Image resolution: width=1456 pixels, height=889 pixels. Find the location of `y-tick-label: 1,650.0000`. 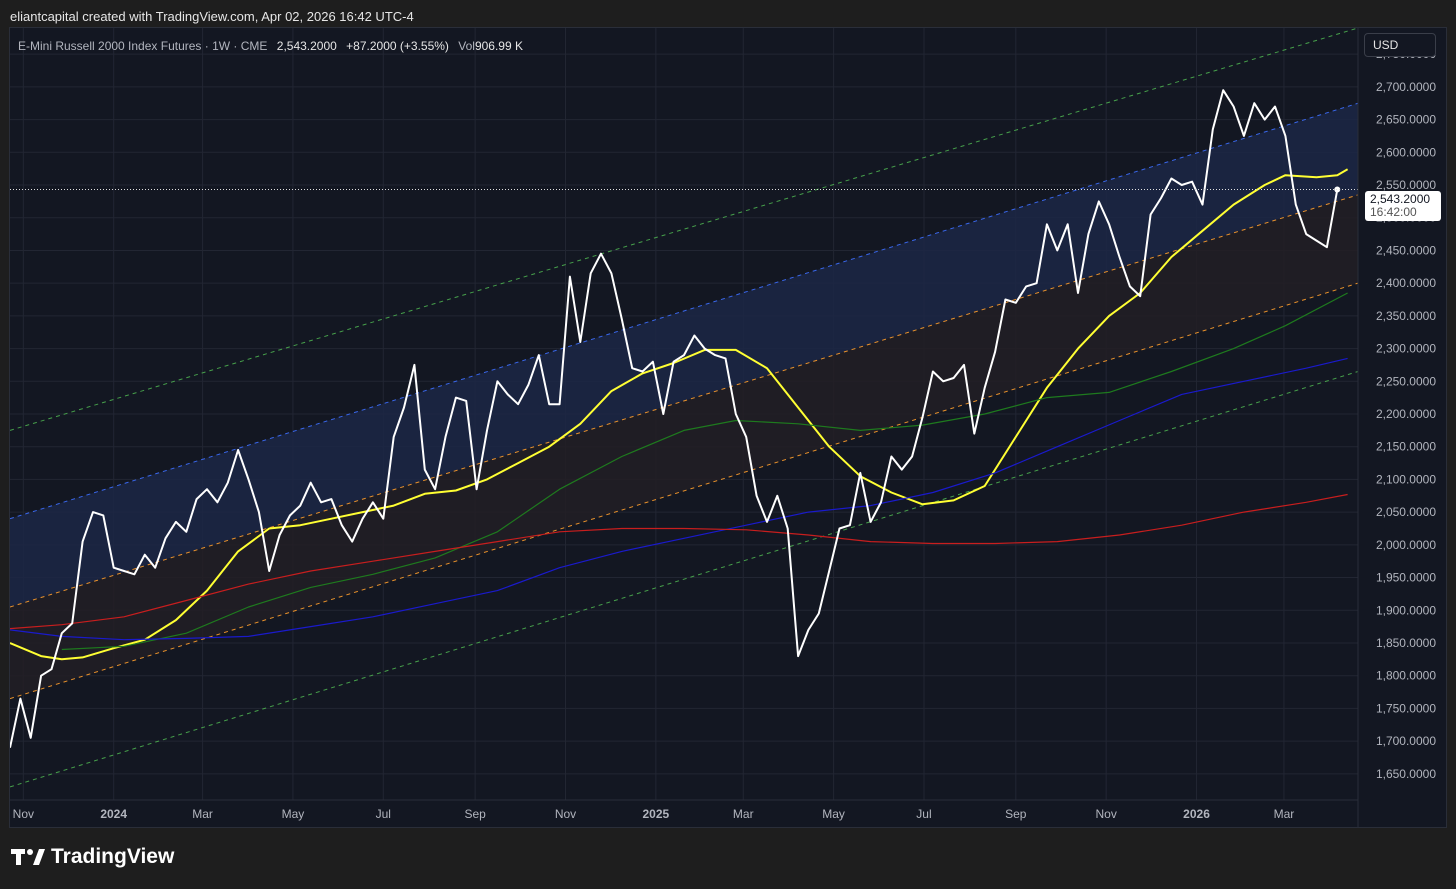

y-tick-label: 1,650.0000 is located at coordinates (1406, 774).